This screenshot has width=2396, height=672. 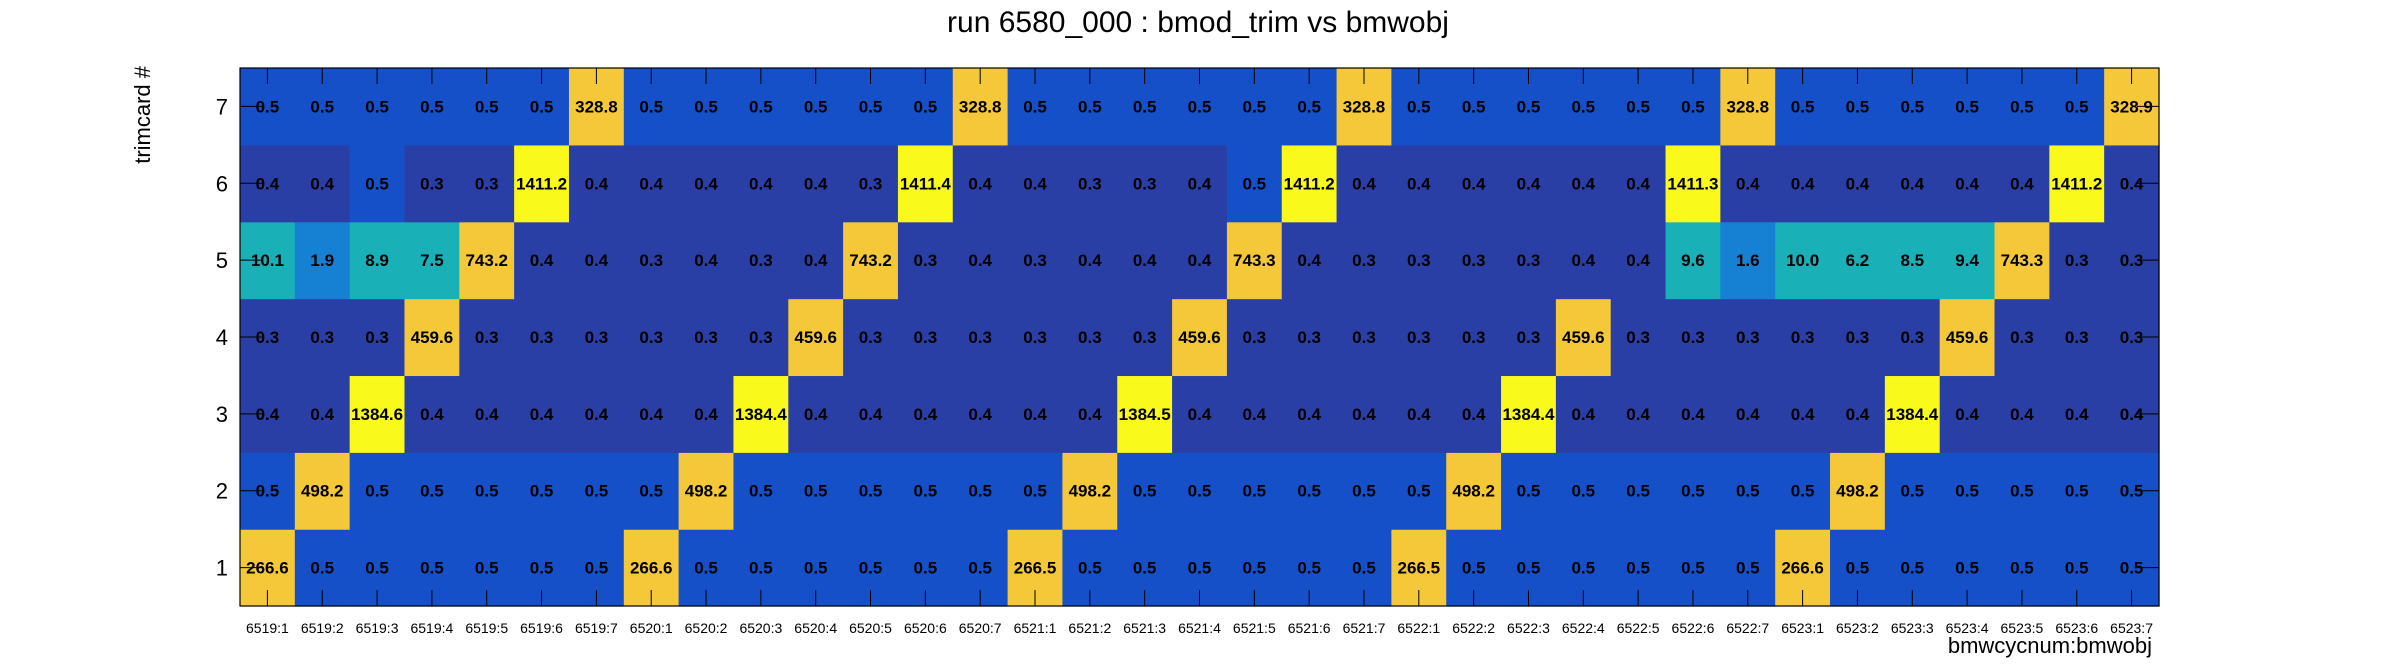 What do you see at coordinates (322, 260) in the screenshot?
I see `cell-value-label: 1.9` at bounding box center [322, 260].